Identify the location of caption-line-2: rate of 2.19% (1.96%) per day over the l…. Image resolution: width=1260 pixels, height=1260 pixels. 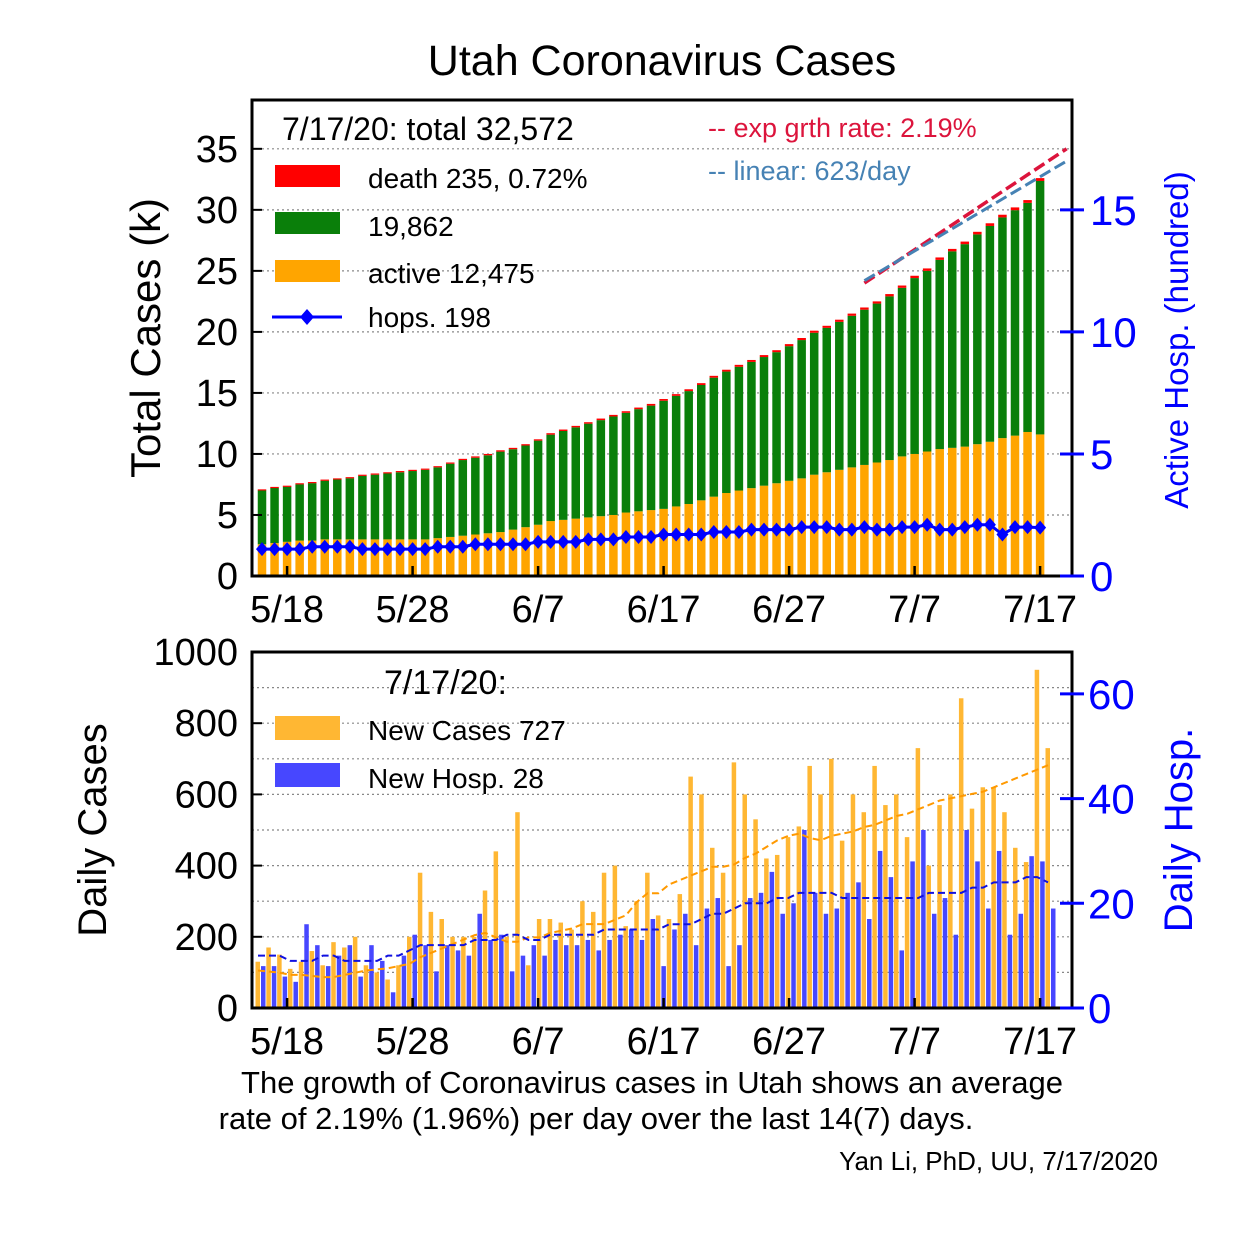
(596, 1118).